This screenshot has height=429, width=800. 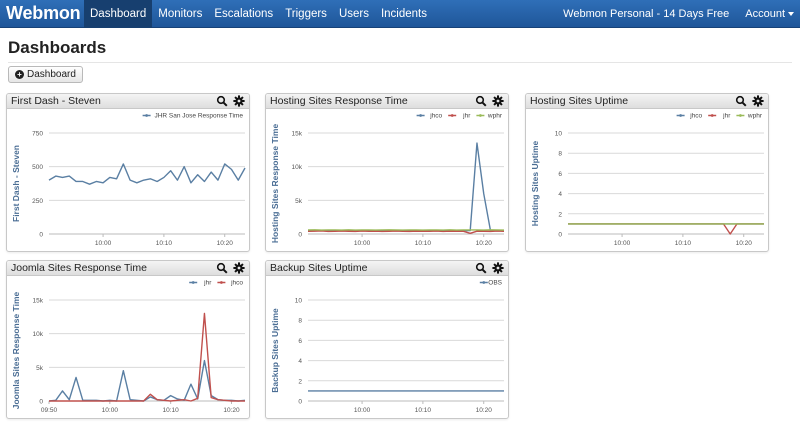 What do you see at coordinates (387, 101) in the screenshot?
I see `widget-header: Hosting Sites Response Time` at bounding box center [387, 101].